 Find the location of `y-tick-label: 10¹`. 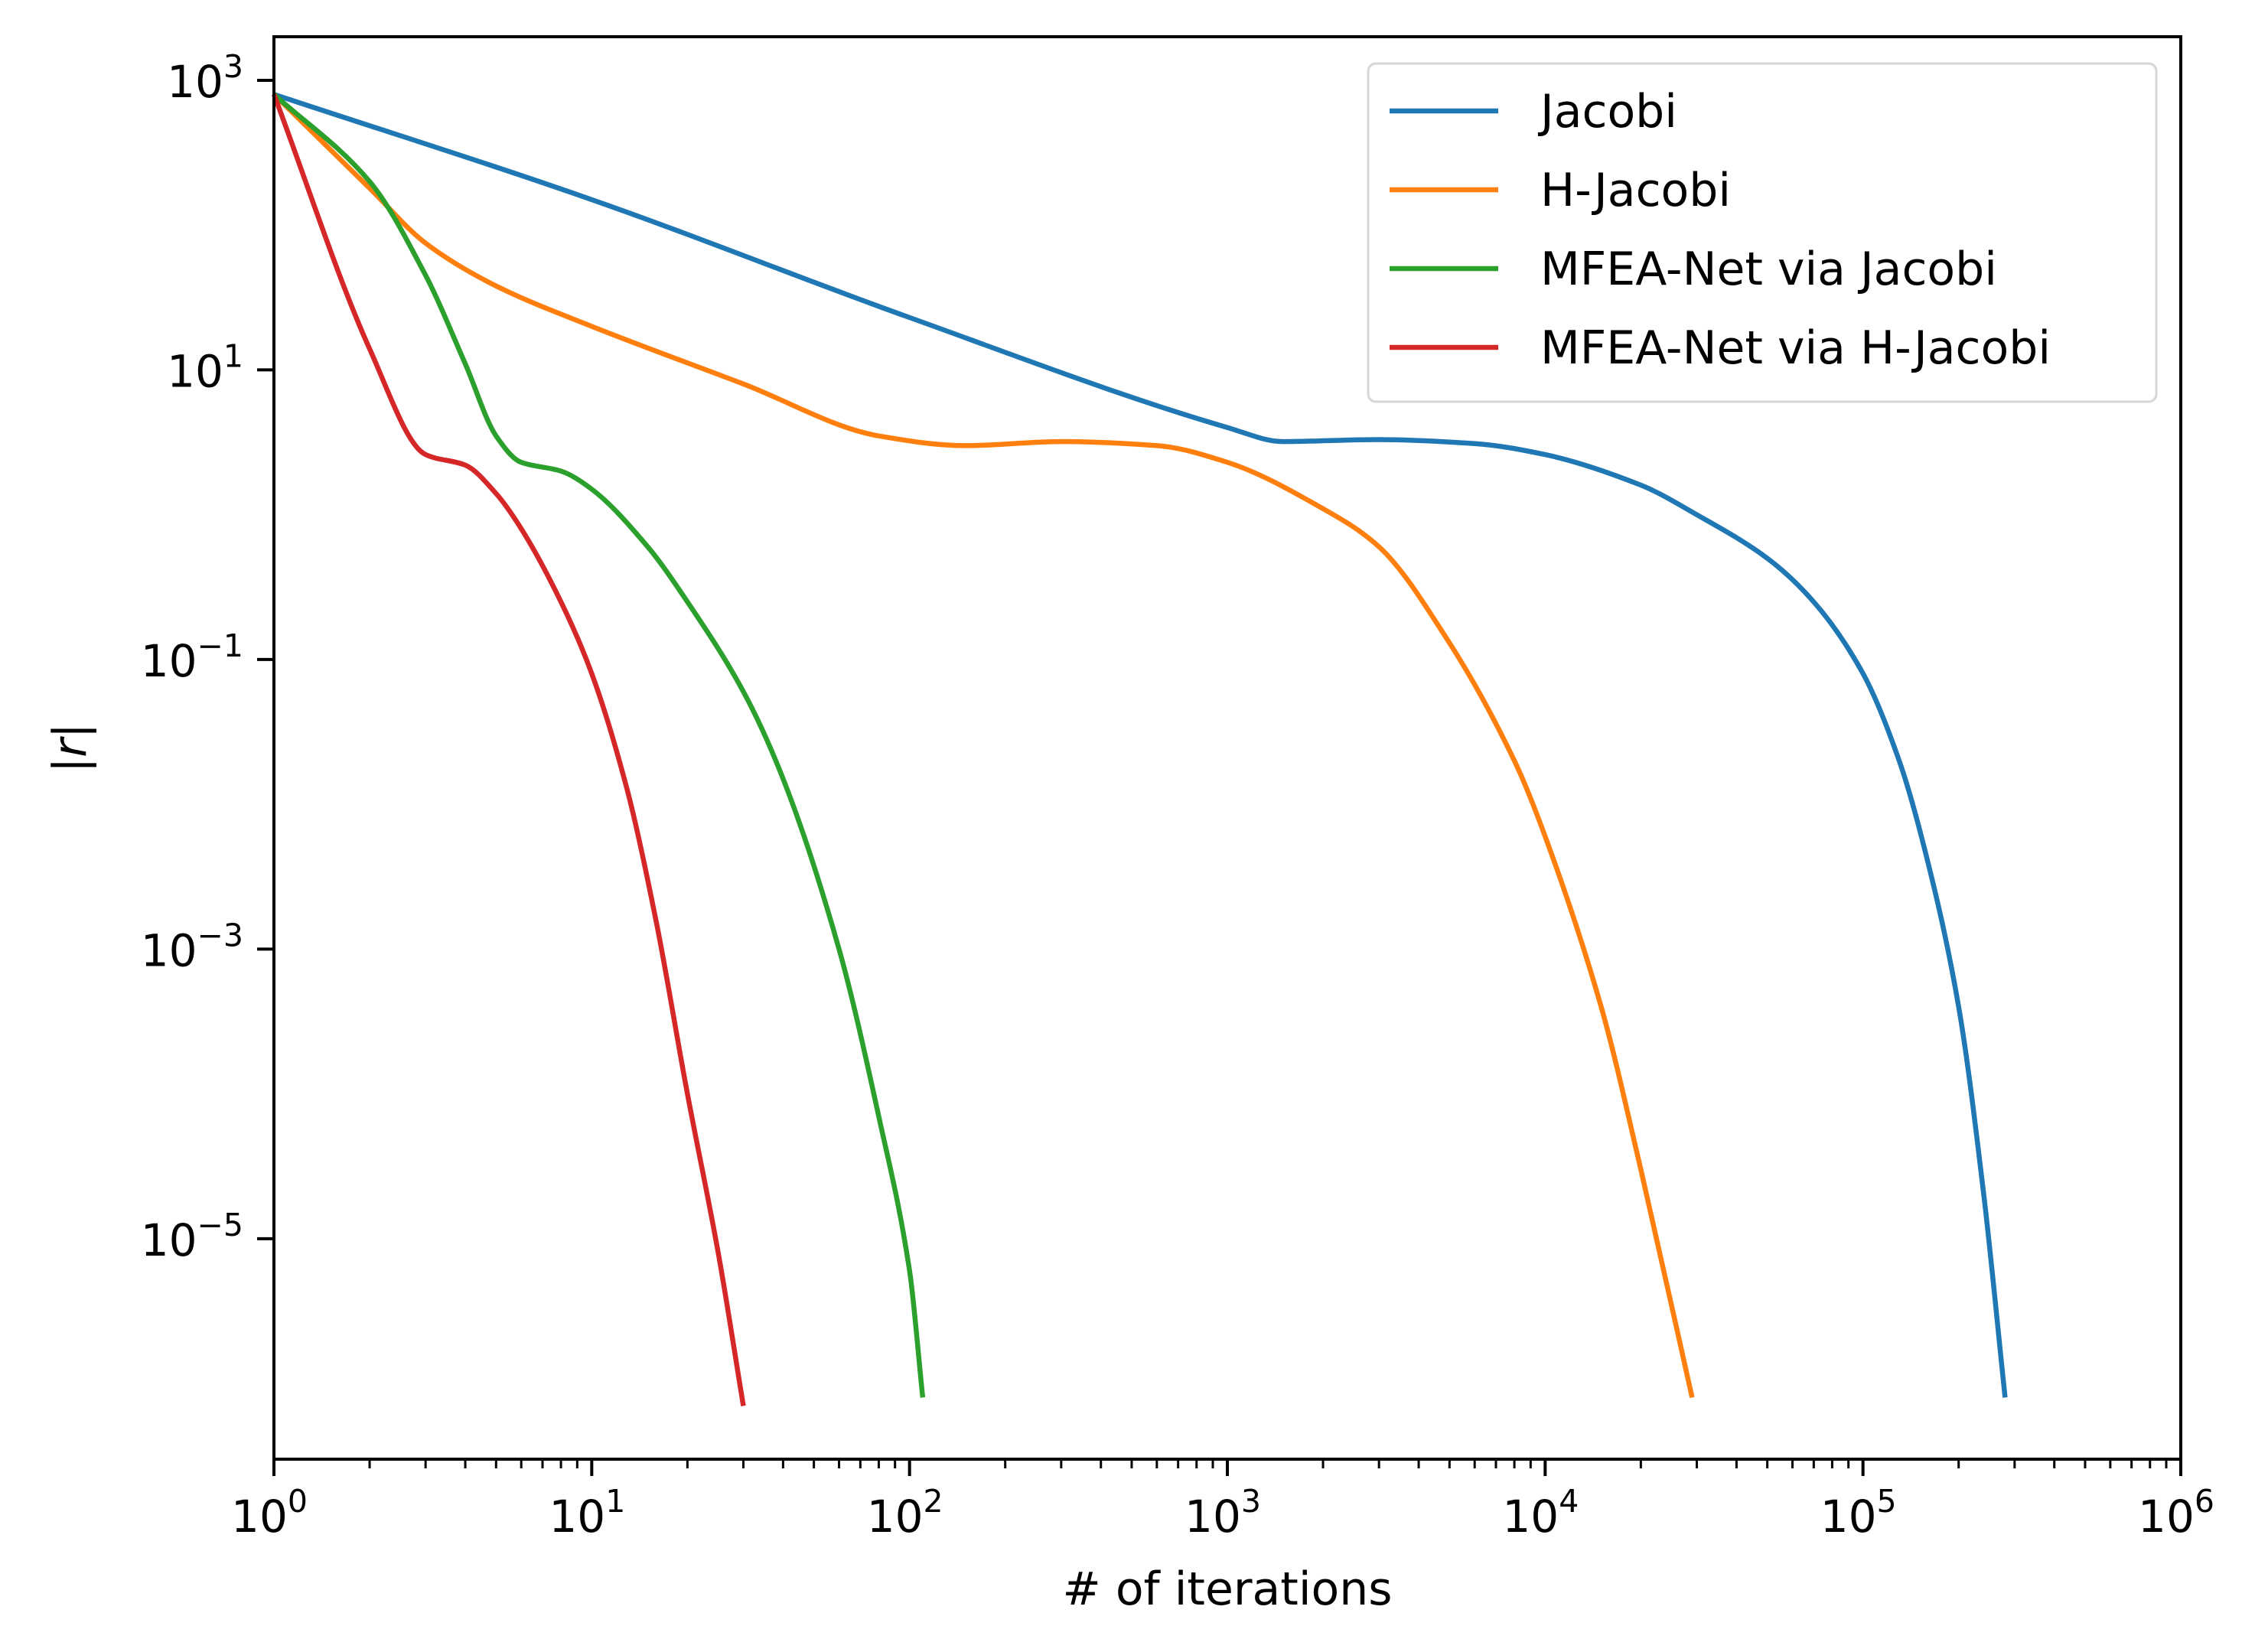

y-tick-label: 10¹ is located at coordinates (205, 367).